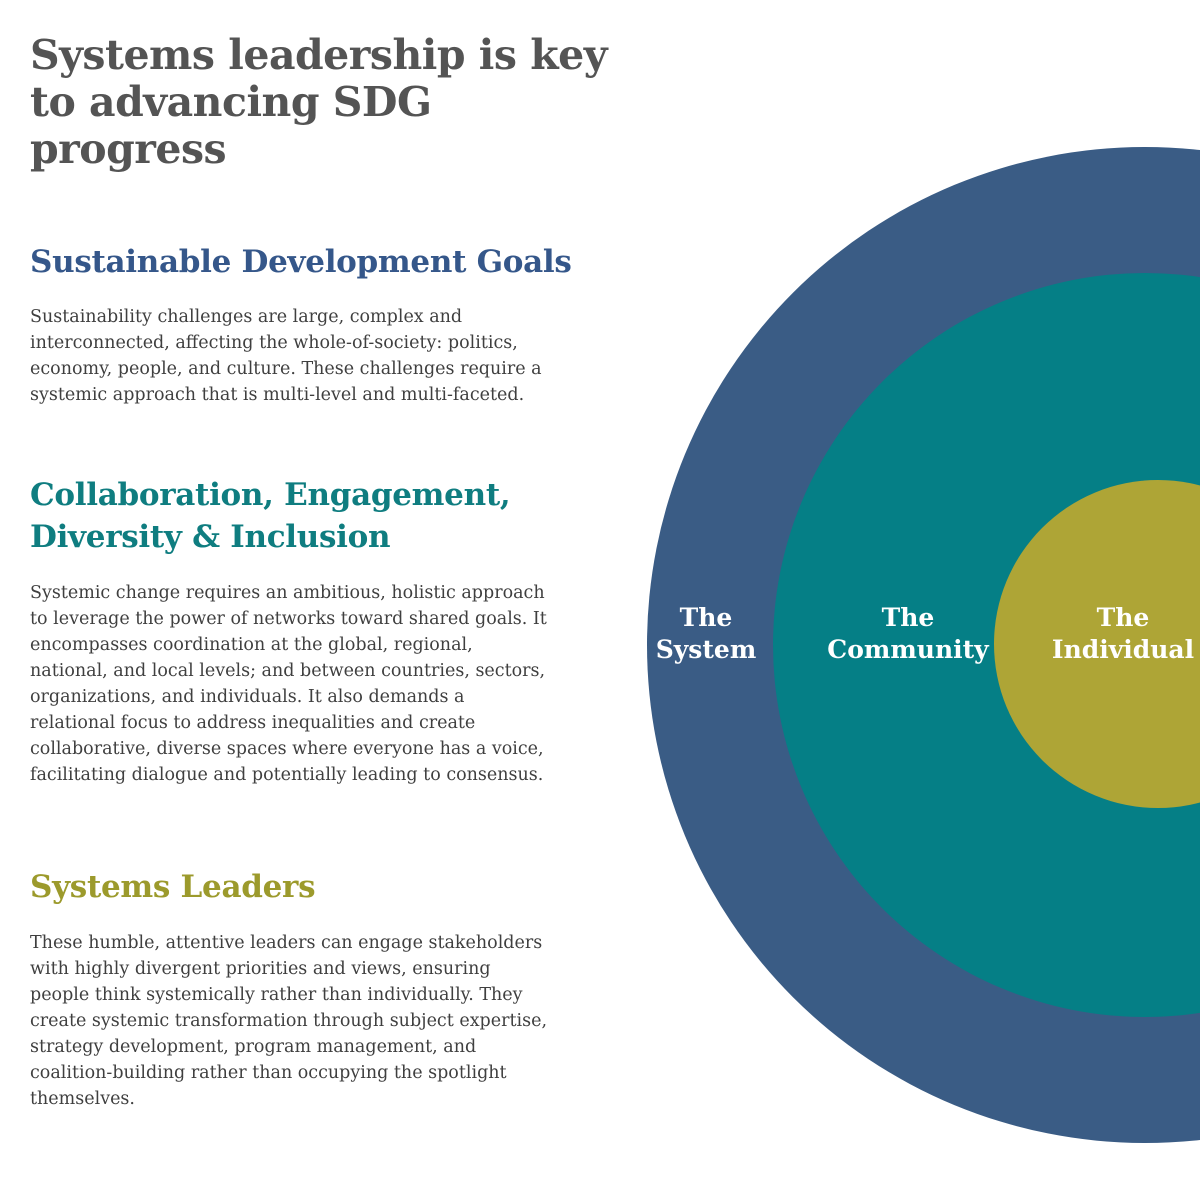  I want to click on community-label-line-2: Community, so click(908, 649).